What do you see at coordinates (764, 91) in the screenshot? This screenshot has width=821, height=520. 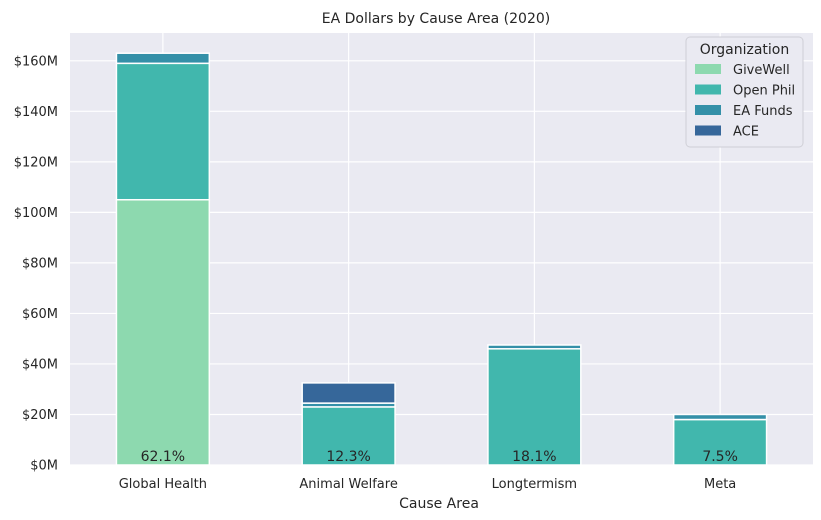 I see `legend-label: Open Phil` at bounding box center [764, 91].